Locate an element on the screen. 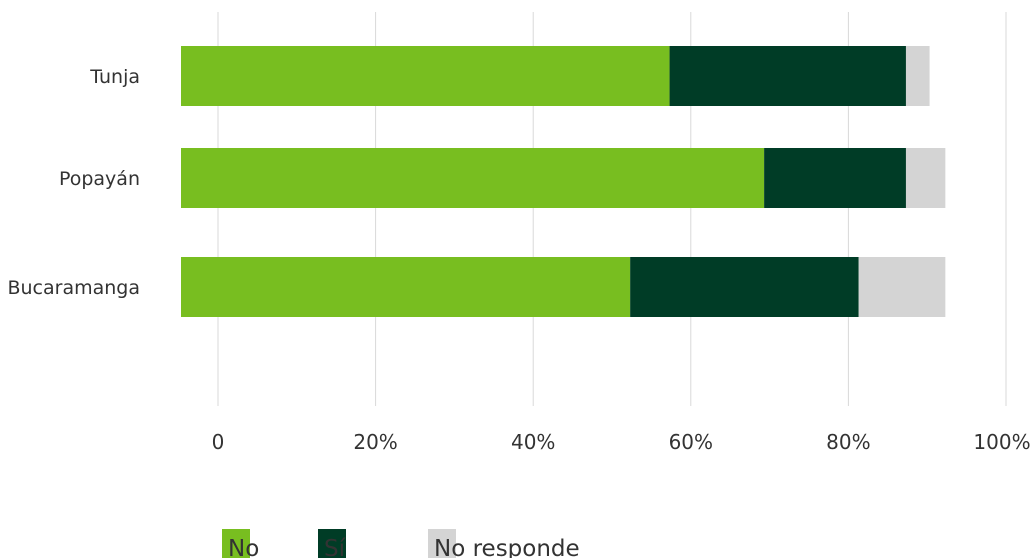  bar-tunja-no is located at coordinates (425, 76).